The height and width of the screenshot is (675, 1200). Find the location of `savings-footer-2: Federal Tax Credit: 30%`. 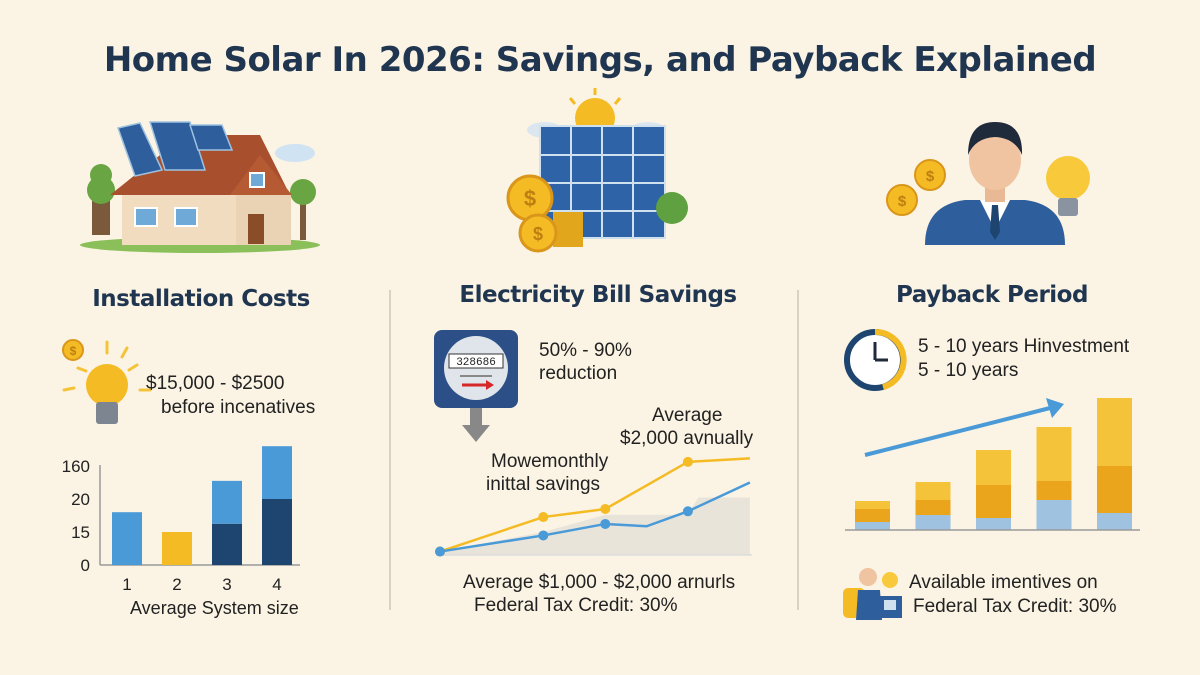

savings-footer-2: Federal Tax Credit: 30% is located at coordinates (576, 605).